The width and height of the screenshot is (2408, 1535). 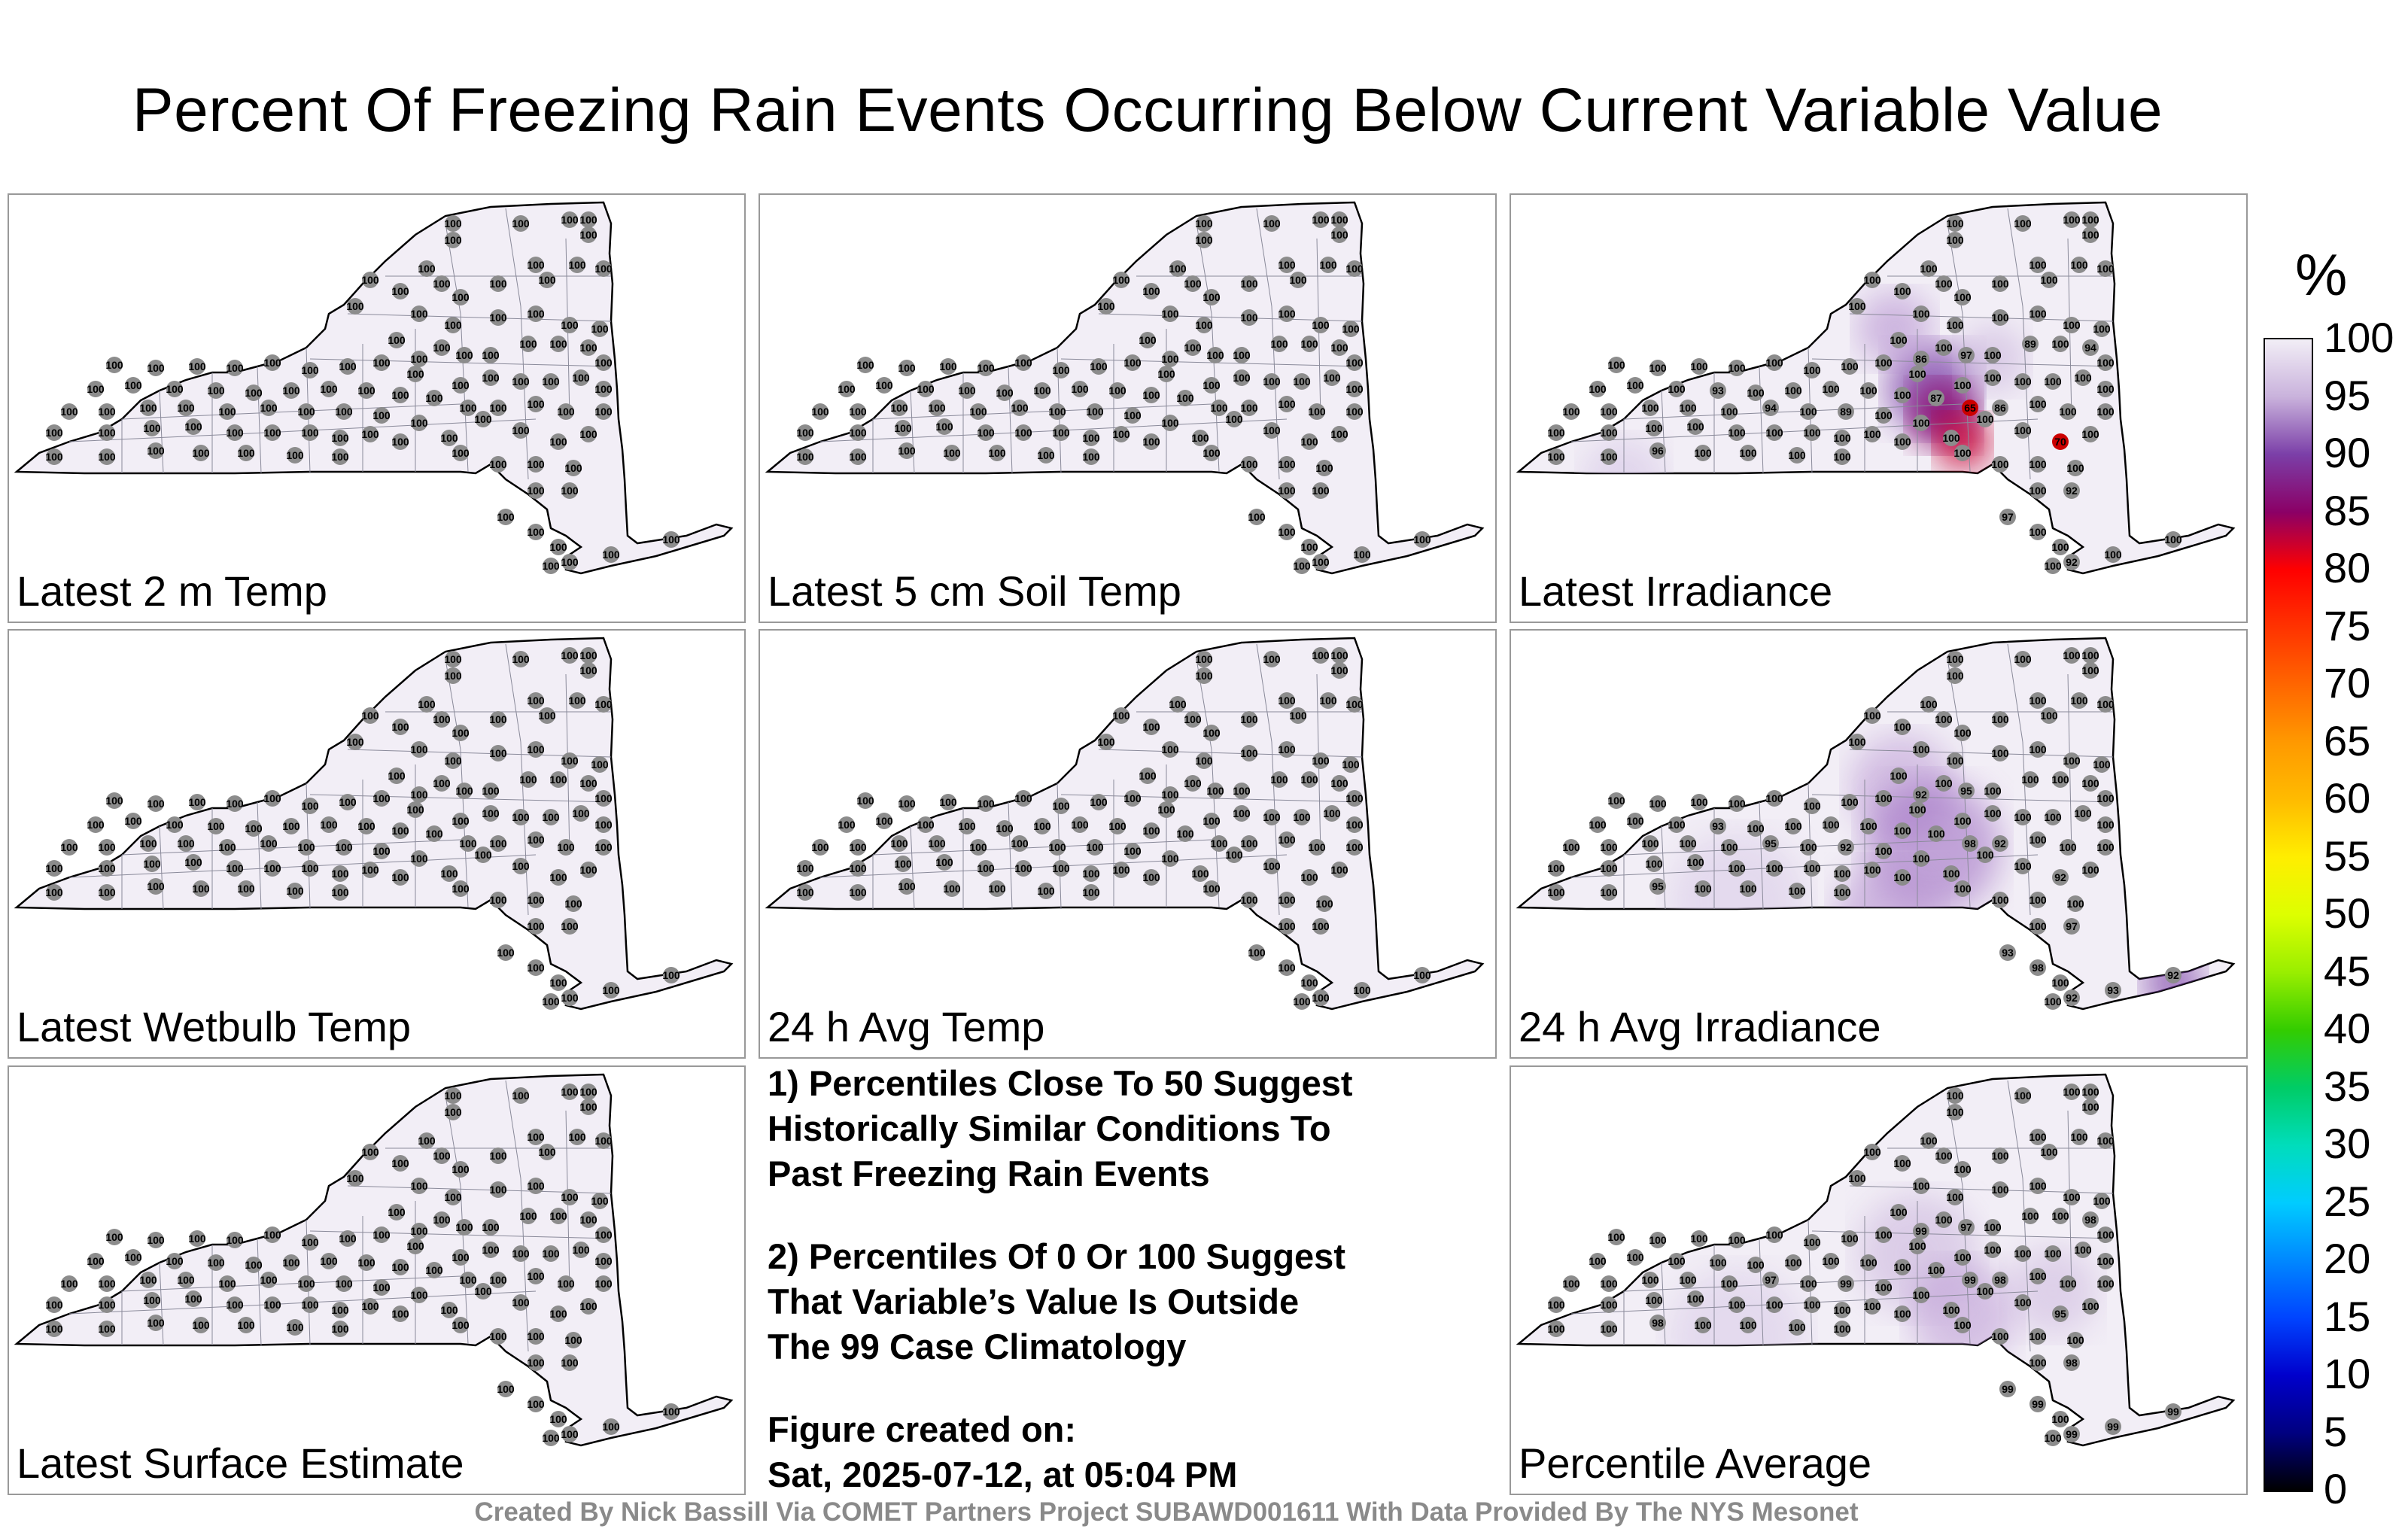 I want to click on station-marker: 95, so click(x=1966, y=791).